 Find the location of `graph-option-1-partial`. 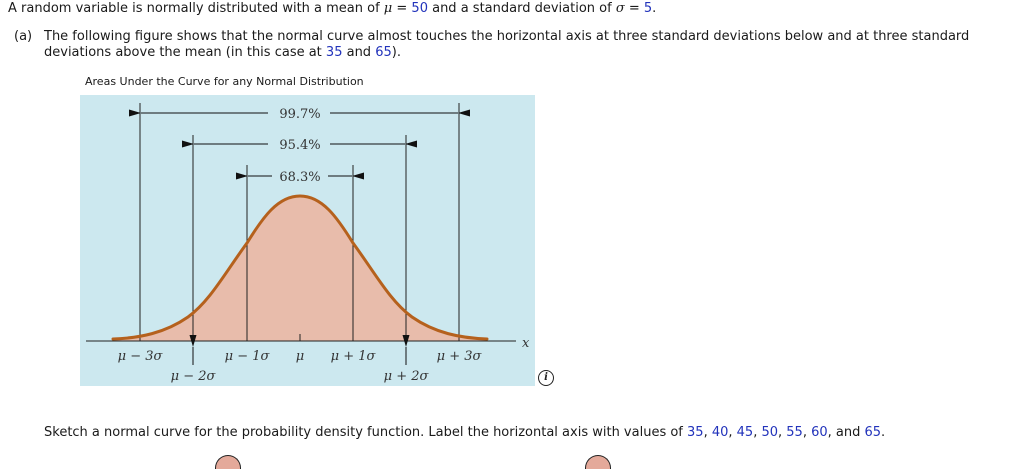

graph-option-1-partial is located at coordinates (228, 462).